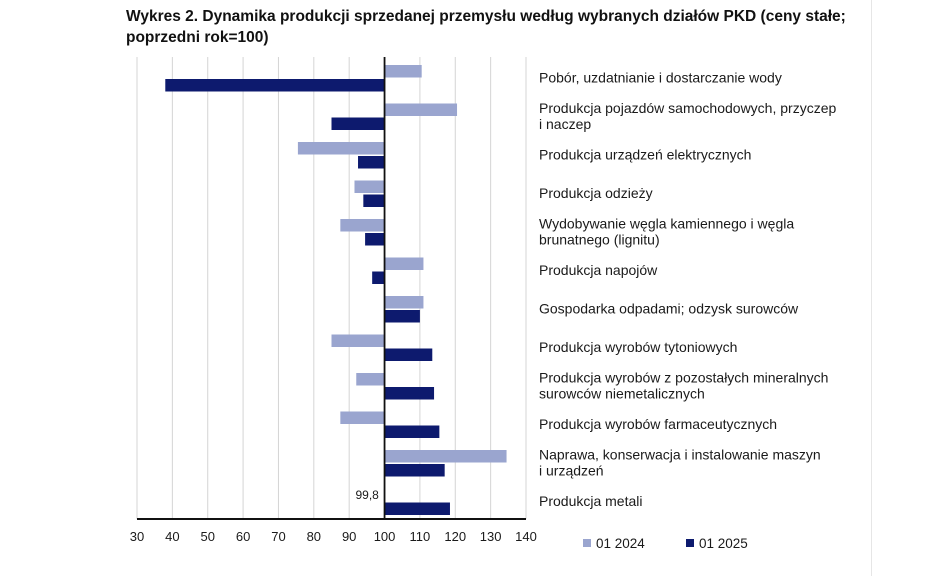 Image resolution: width=948 pixels, height=576 pixels. What do you see at coordinates (723, 543) in the screenshot?
I see `legend-label: 01 2025` at bounding box center [723, 543].